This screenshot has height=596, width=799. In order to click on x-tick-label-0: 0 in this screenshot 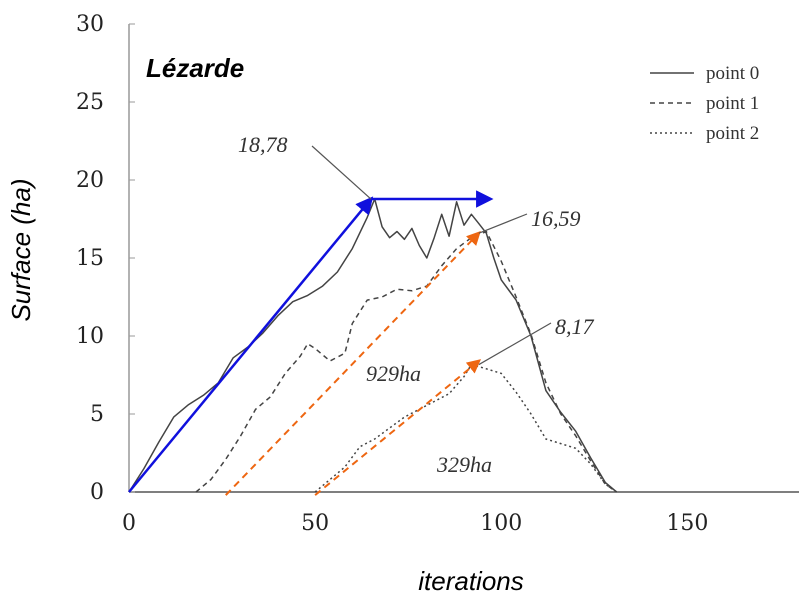, I will do `click(129, 523)`.